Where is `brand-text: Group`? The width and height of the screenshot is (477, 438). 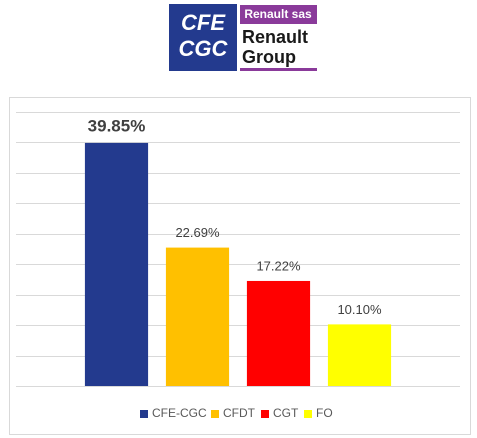
brand-text: Group is located at coordinates (269, 57).